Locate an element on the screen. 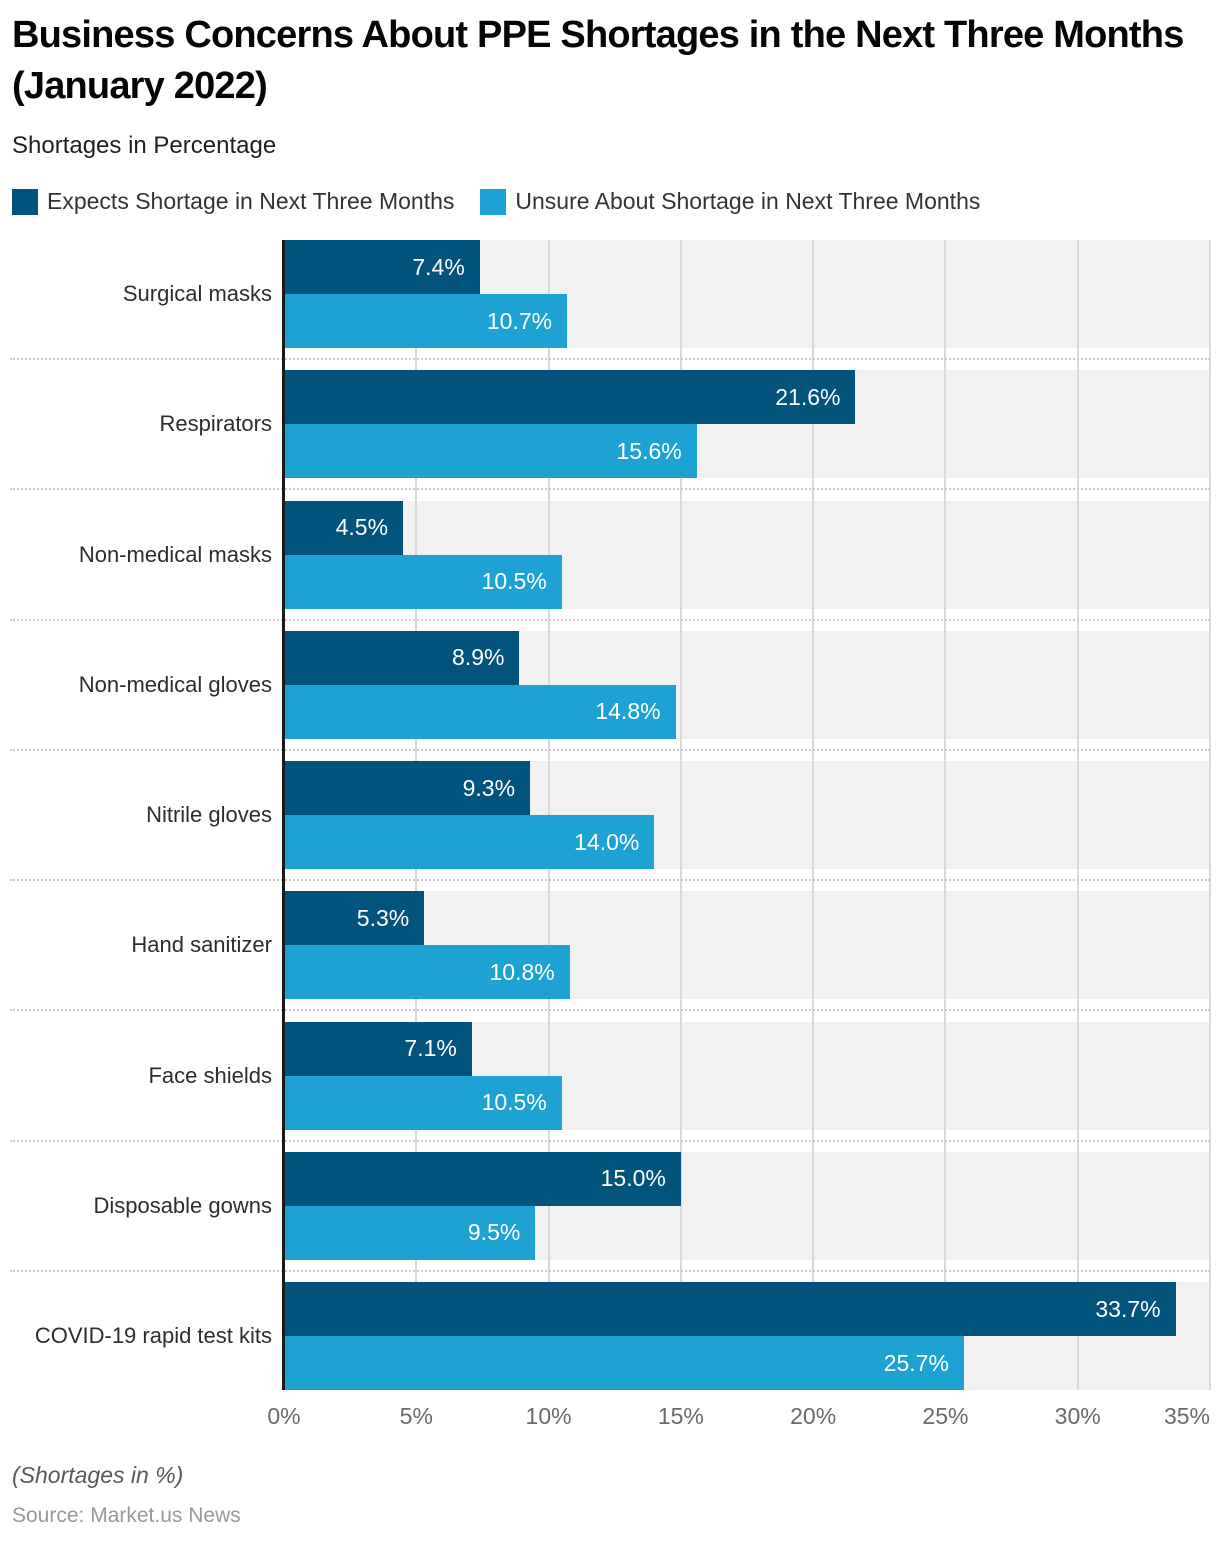  category-label: Surgical masks is located at coordinates (197, 293).